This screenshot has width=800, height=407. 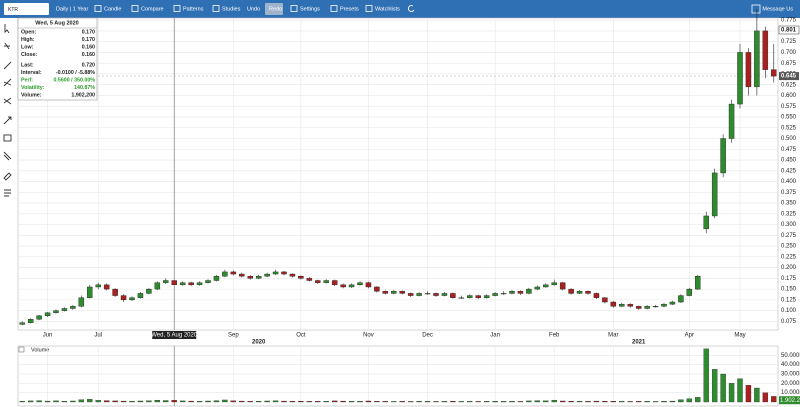 I want to click on toolbar-button: Settings, so click(x=310, y=9).